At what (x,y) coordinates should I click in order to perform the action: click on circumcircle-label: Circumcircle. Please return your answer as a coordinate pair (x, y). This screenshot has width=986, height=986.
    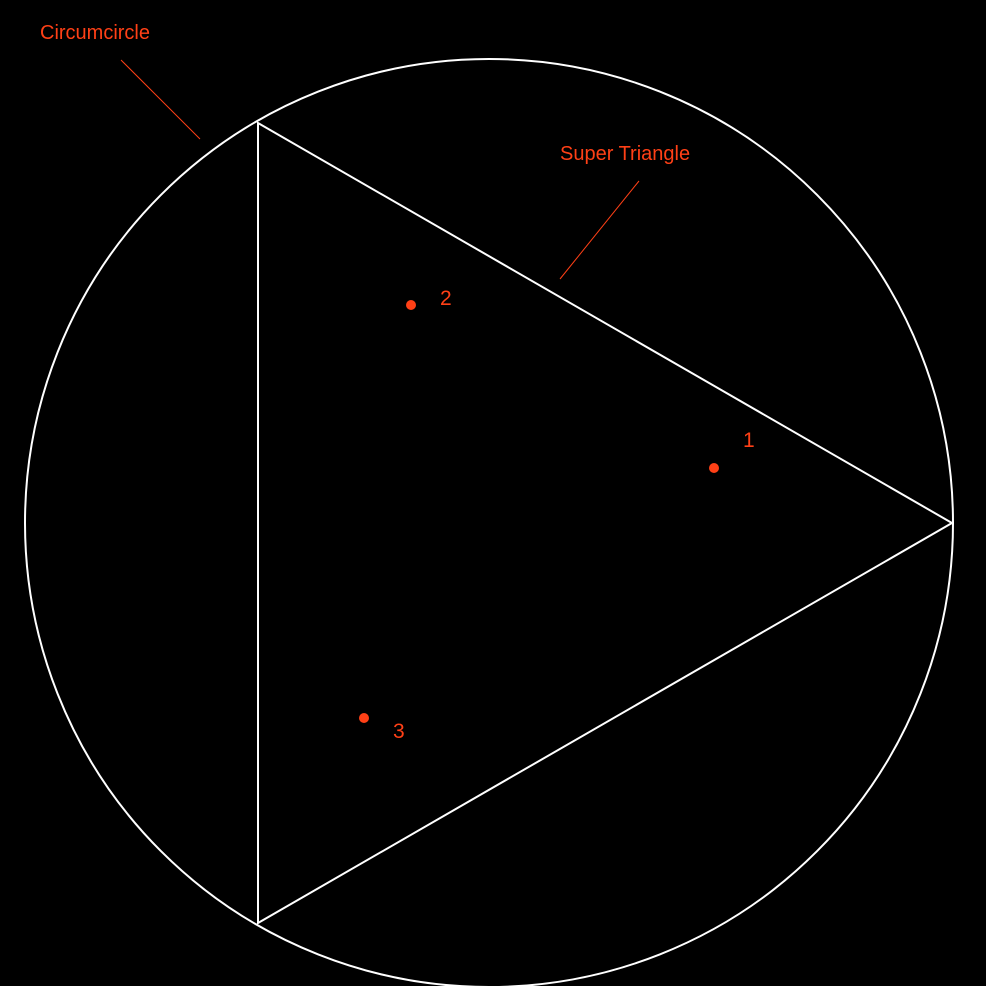
    Looking at the image, I should click on (95, 33).